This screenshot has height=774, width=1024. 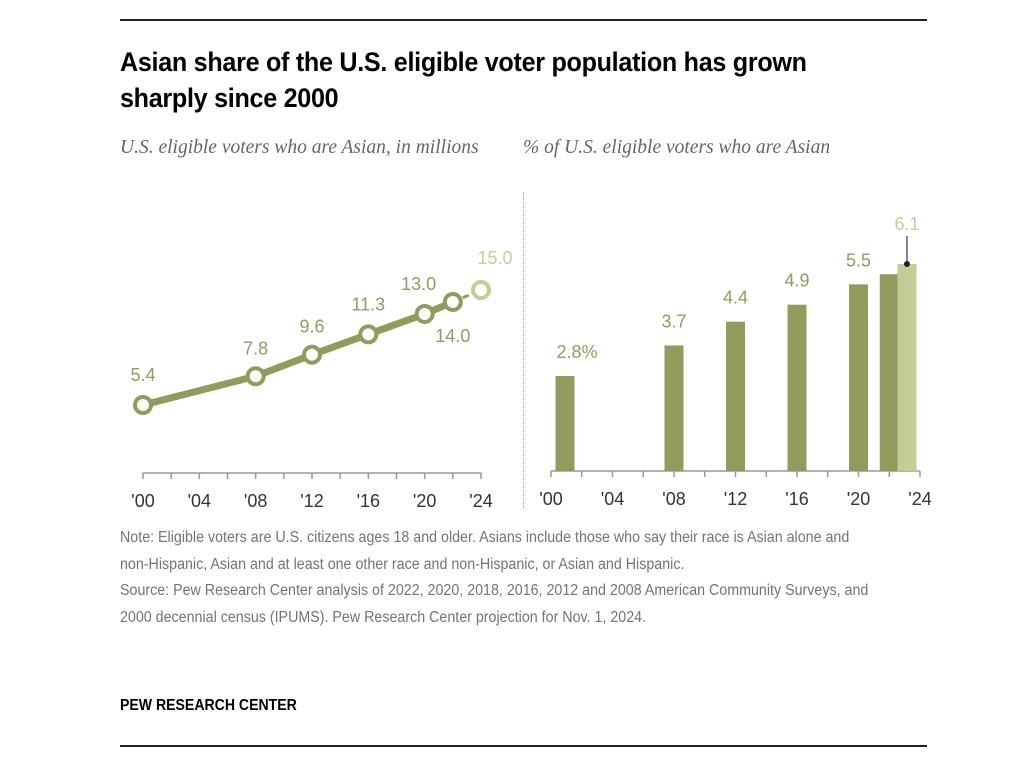 What do you see at coordinates (208, 705) in the screenshot?
I see `brand-logo-text: PEW RESEARCH CENTER` at bounding box center [208, 705].